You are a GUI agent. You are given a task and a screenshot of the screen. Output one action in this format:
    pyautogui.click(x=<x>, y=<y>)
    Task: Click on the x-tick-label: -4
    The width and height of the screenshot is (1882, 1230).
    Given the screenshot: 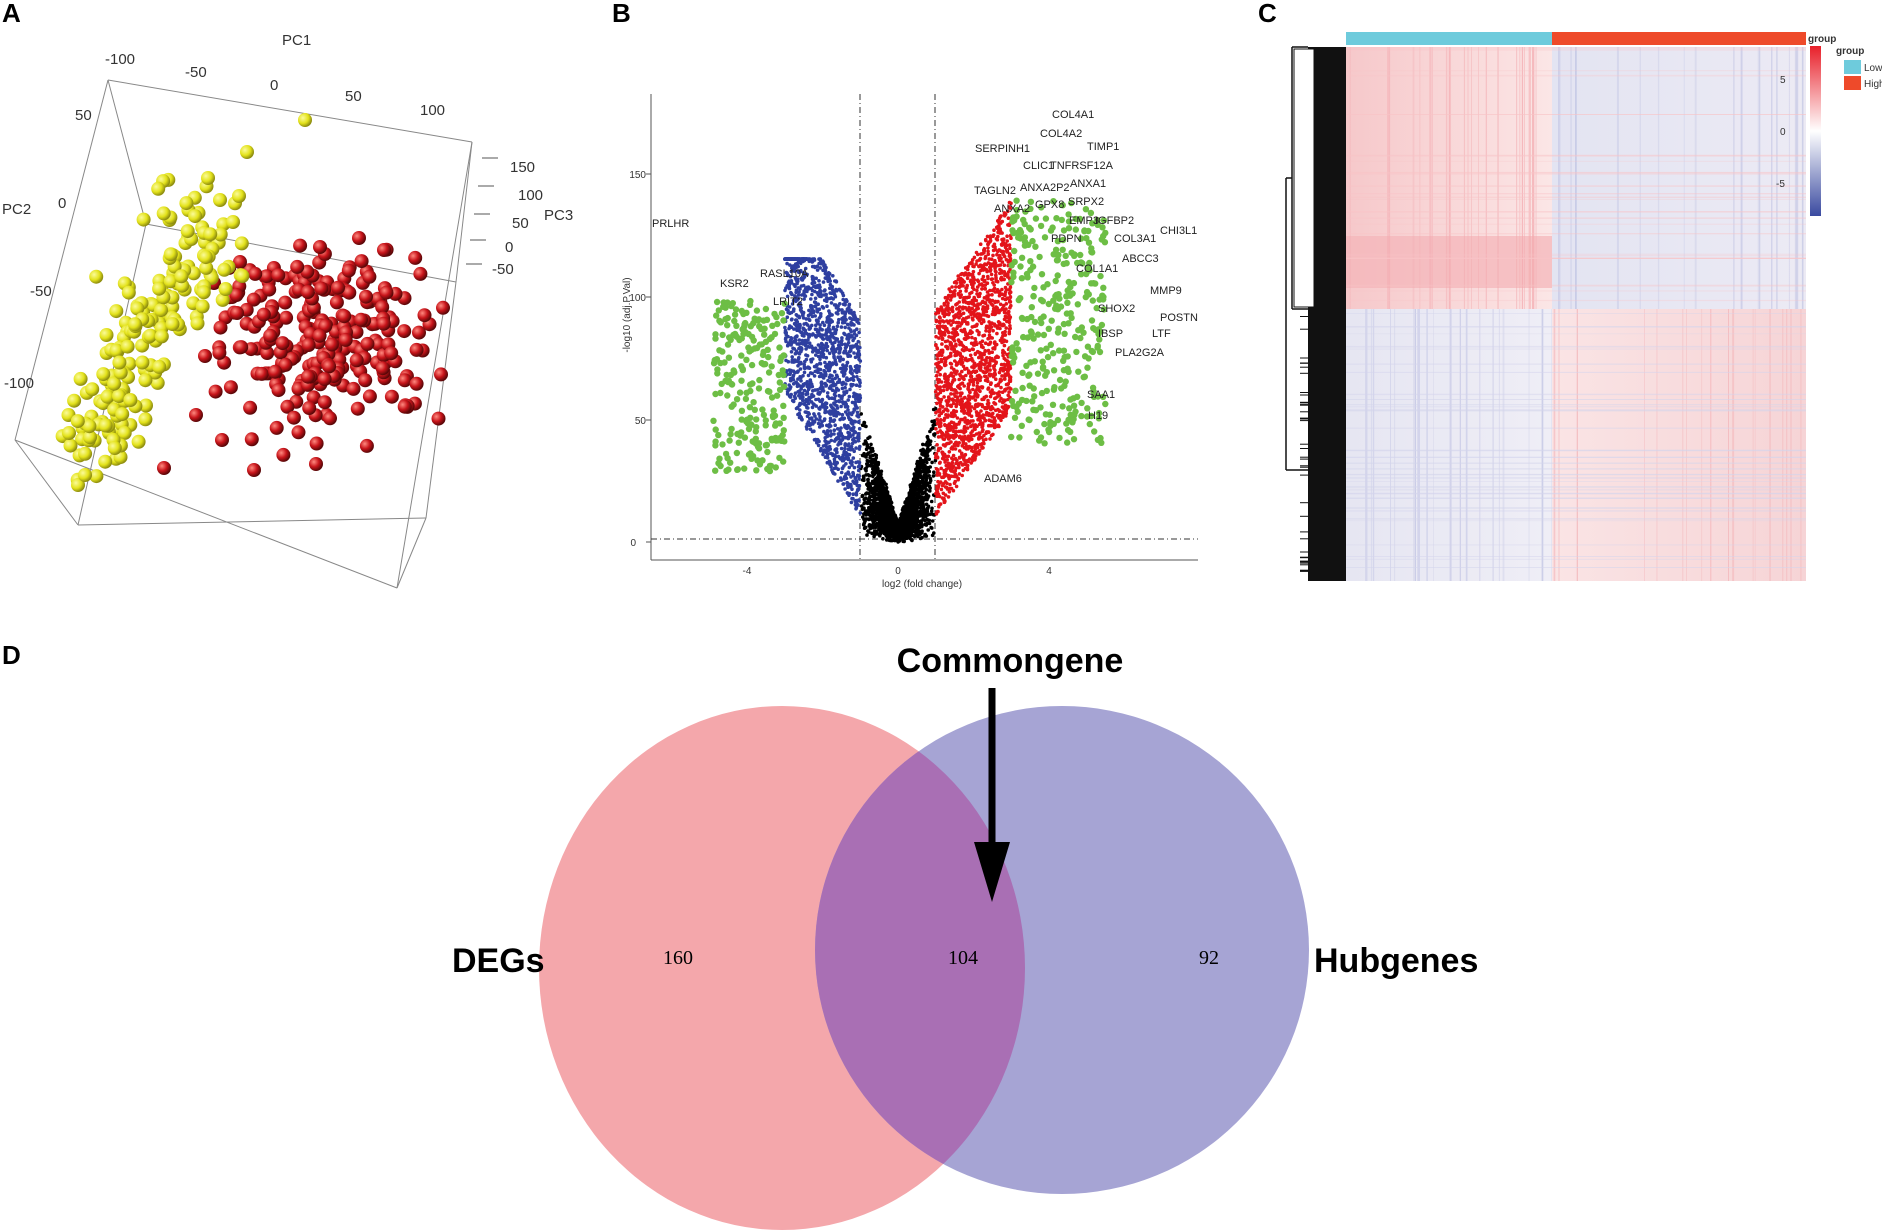 What is the action you would take?
    pyautogui.click(x=747, y=571)
    